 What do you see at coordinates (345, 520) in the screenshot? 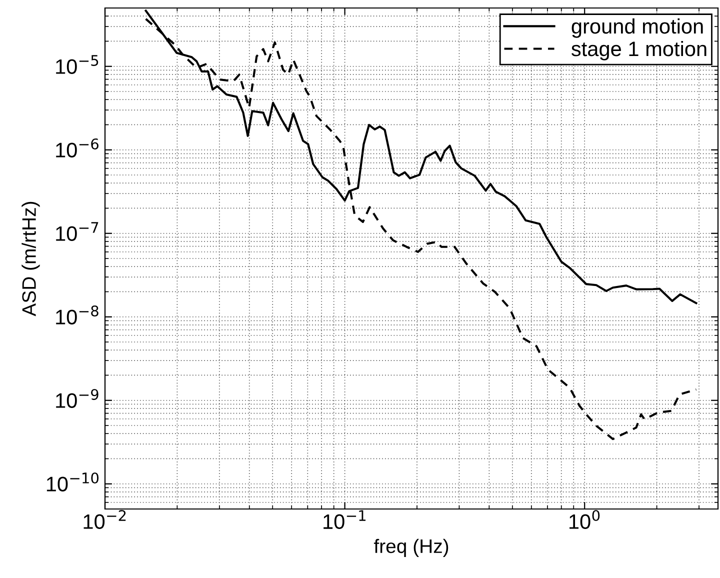
I see `x-tick-label: 10$^{−1}$` at bounding box center [345, 520].